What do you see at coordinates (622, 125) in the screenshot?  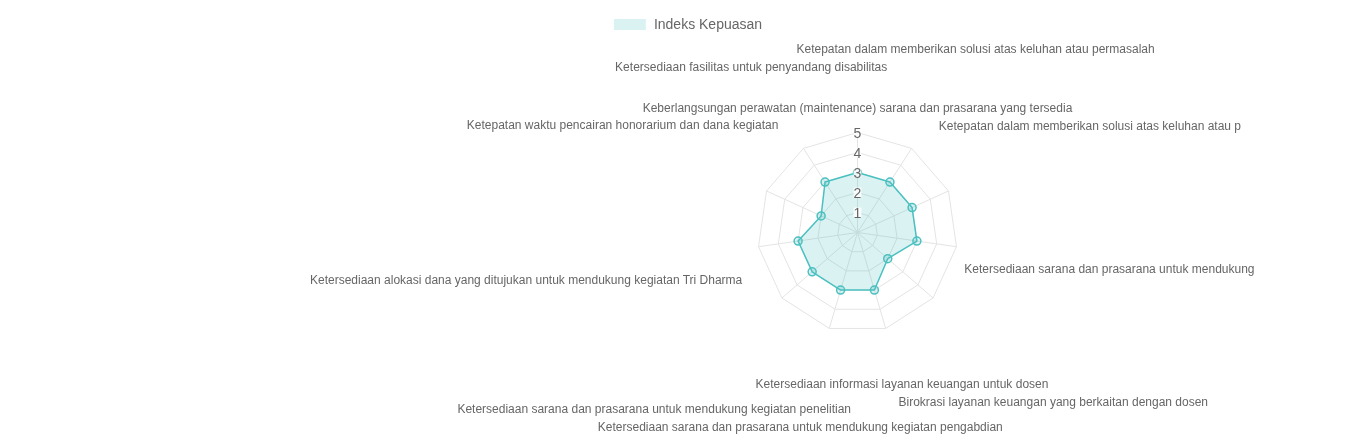 I see `spoke-label: Ketepatan waktu pencairan honorarium dan dana kegiatan` at bounding box center [622, 125].